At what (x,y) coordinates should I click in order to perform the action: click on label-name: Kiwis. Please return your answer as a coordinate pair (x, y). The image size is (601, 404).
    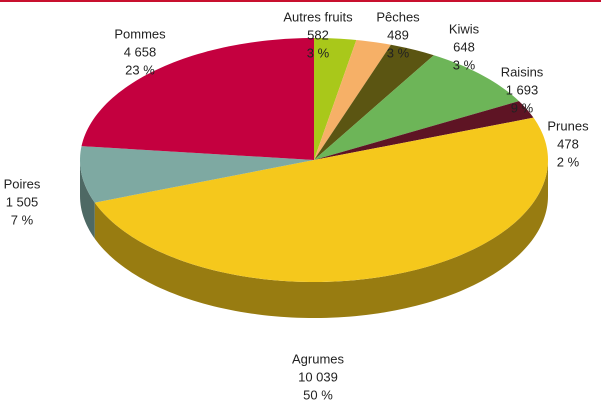
    Looking at the image, I should click on (464, 28).